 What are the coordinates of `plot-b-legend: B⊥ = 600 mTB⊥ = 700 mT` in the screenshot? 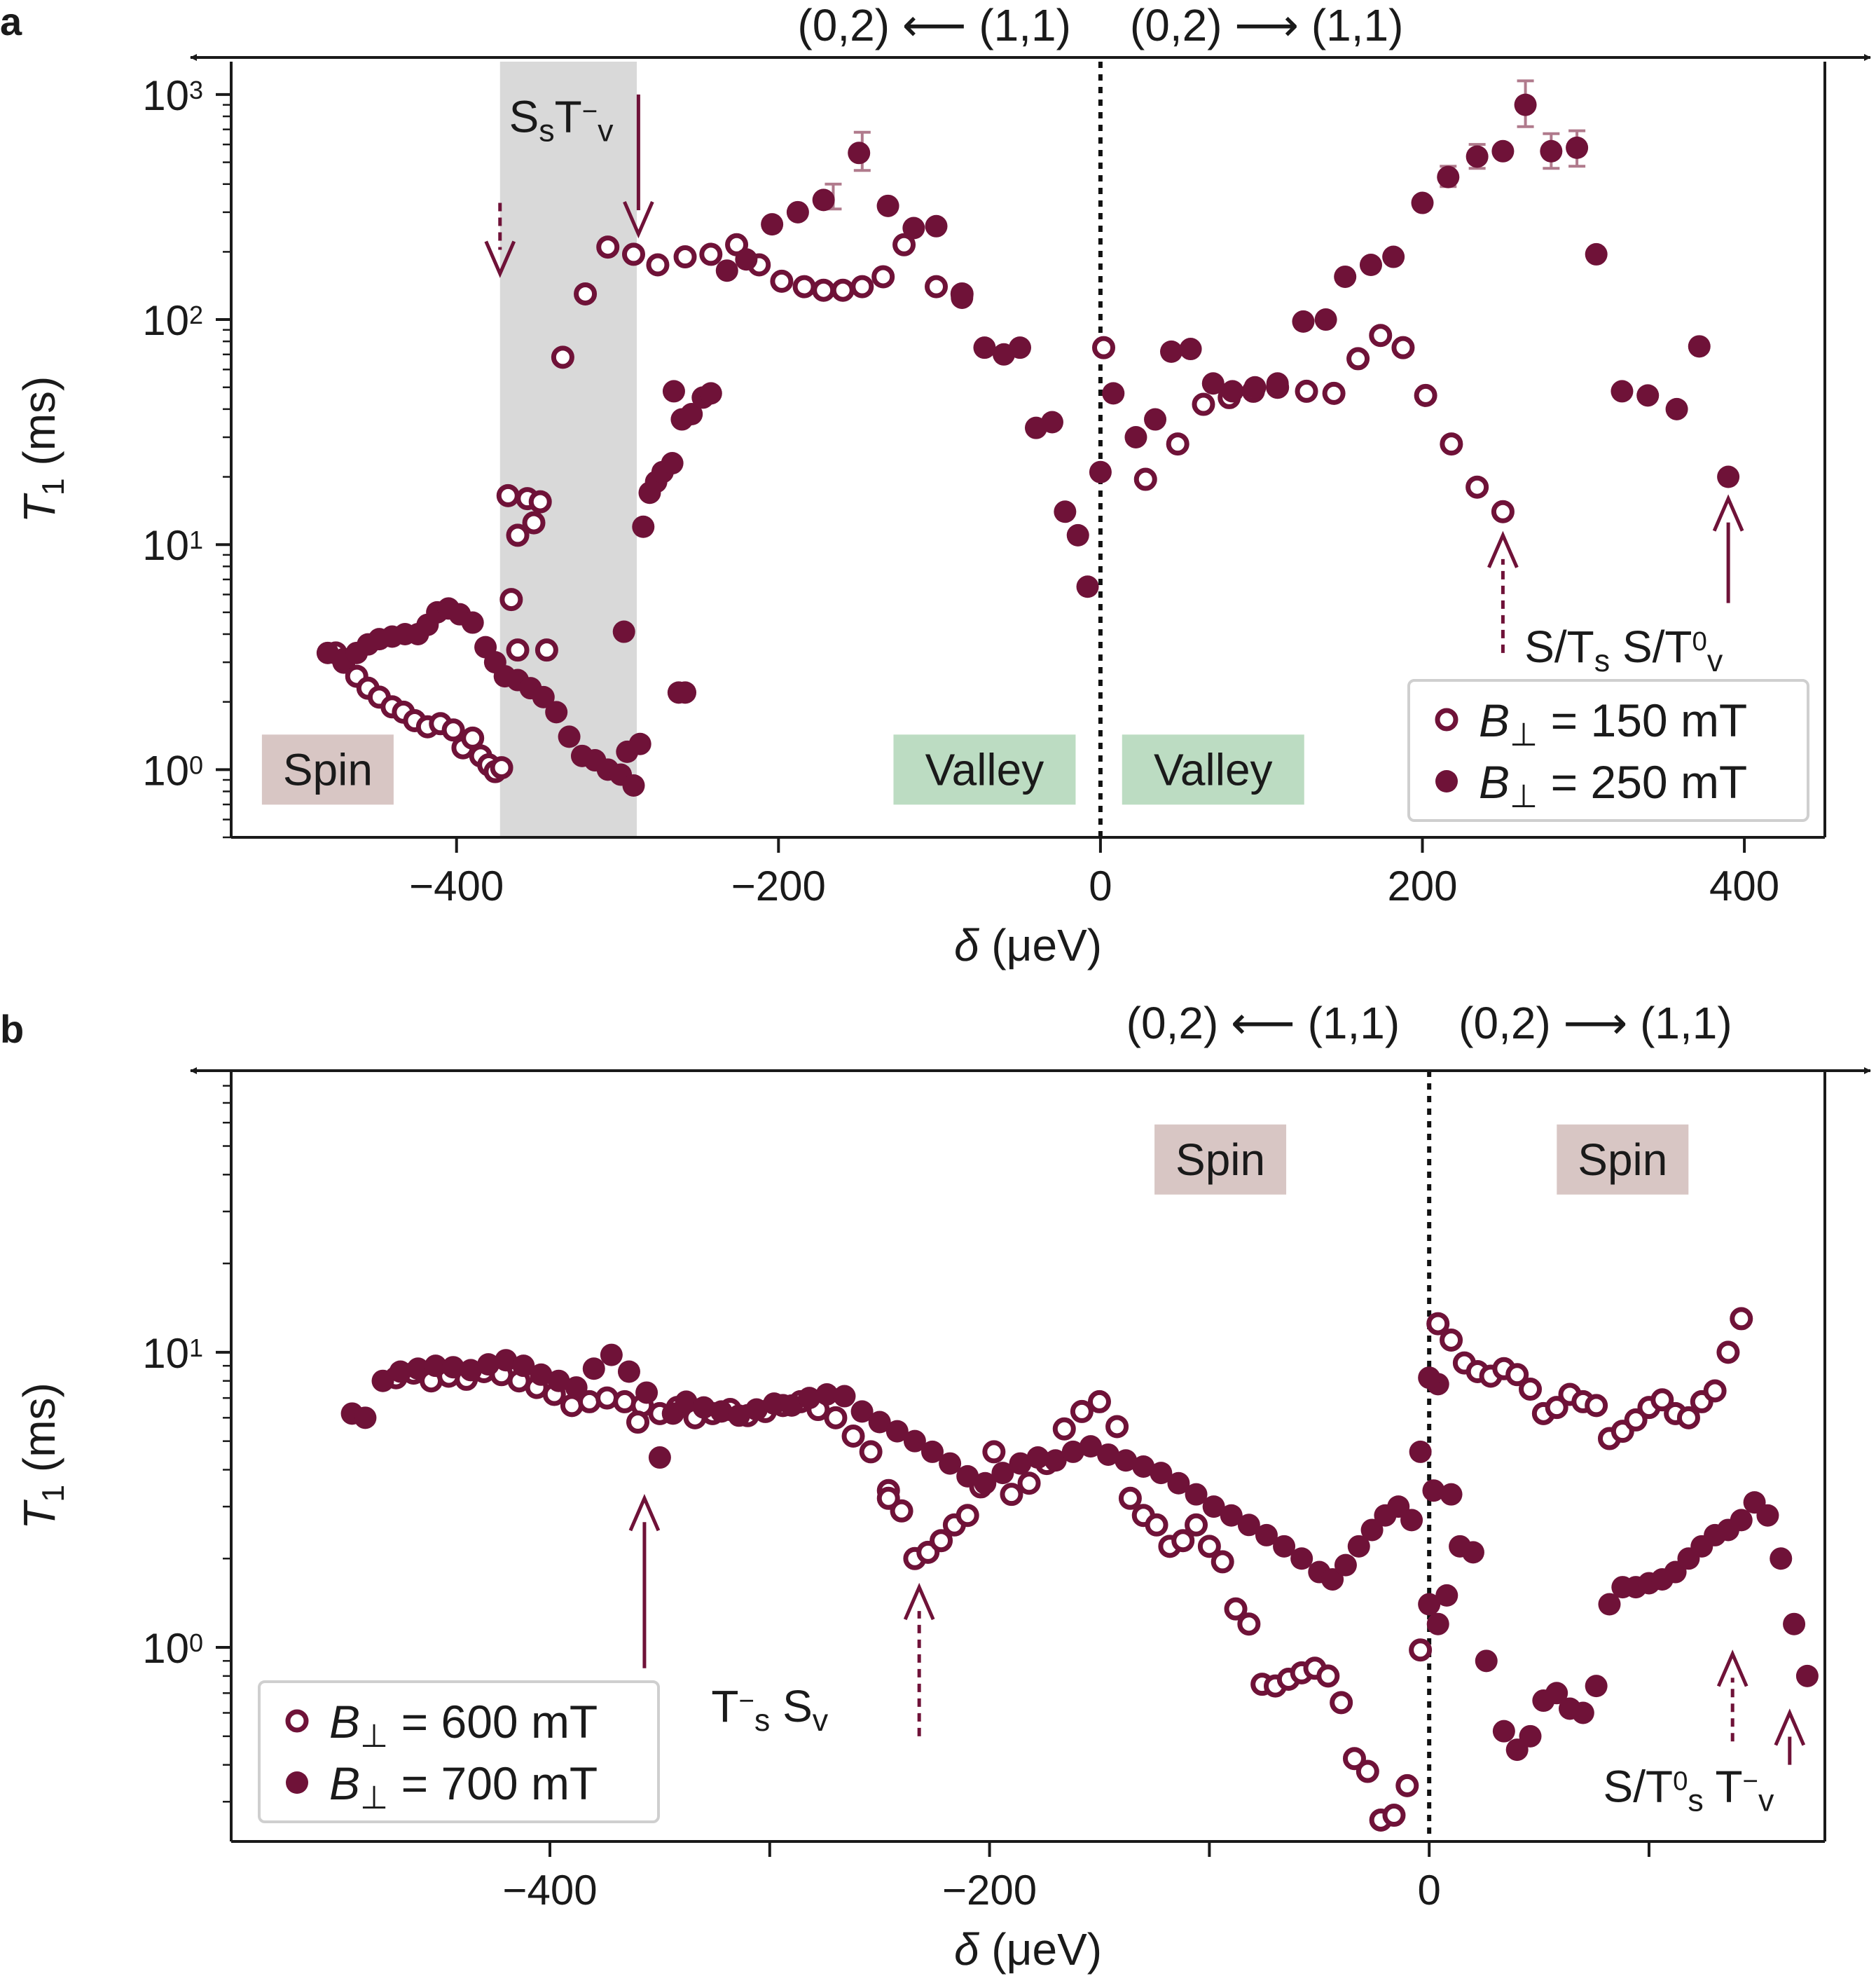 It's located at (459, 1751).